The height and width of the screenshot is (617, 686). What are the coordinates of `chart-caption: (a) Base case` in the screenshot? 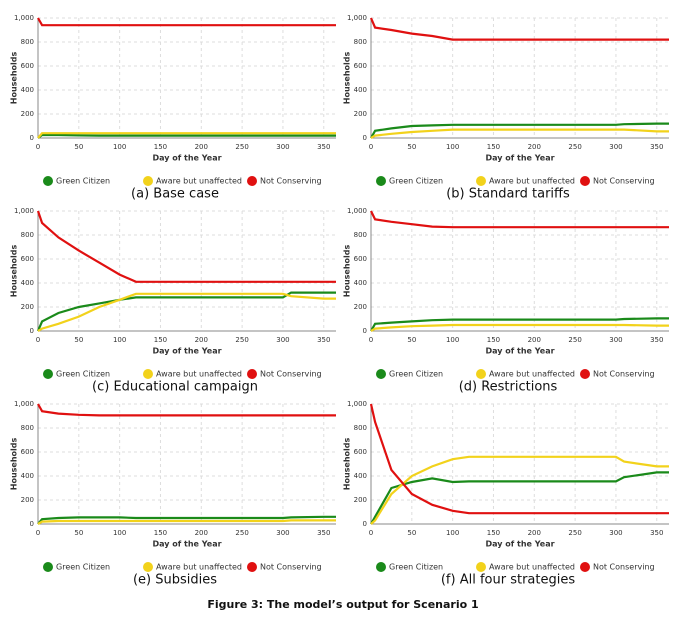 It's located at (175, 194).